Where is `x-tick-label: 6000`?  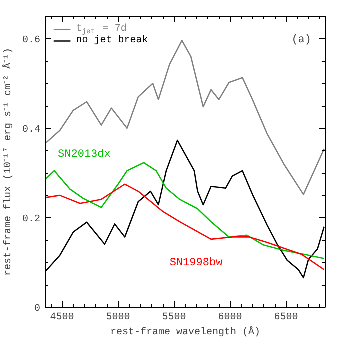 x-tick-label: 6000 is located at coordinates (230, 318).